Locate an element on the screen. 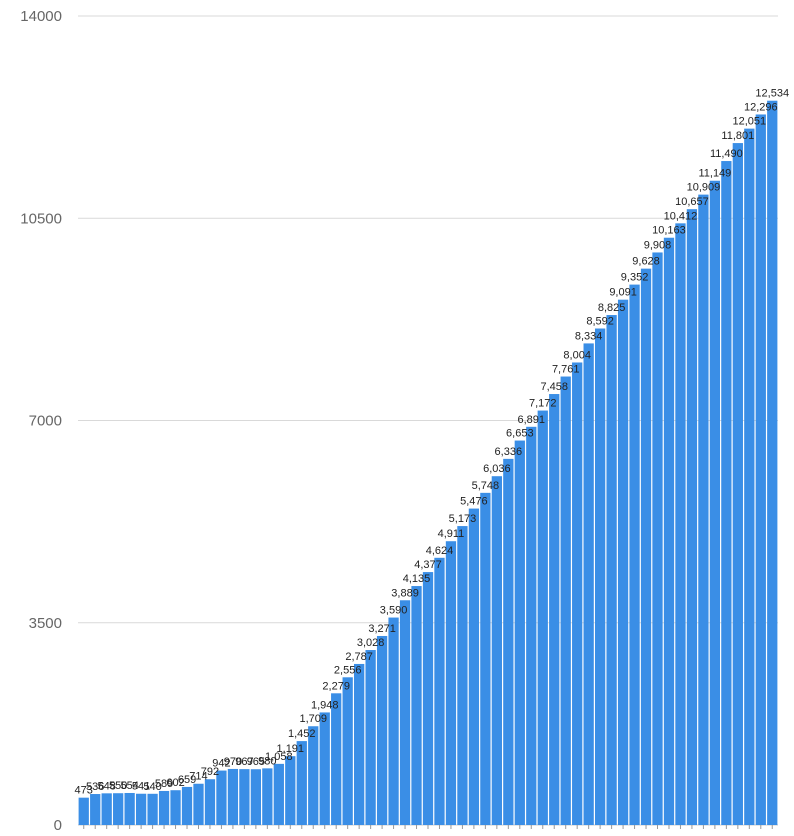 The image size is (794, 836). data-label: 6,653 is located at coordinates (520, 434).